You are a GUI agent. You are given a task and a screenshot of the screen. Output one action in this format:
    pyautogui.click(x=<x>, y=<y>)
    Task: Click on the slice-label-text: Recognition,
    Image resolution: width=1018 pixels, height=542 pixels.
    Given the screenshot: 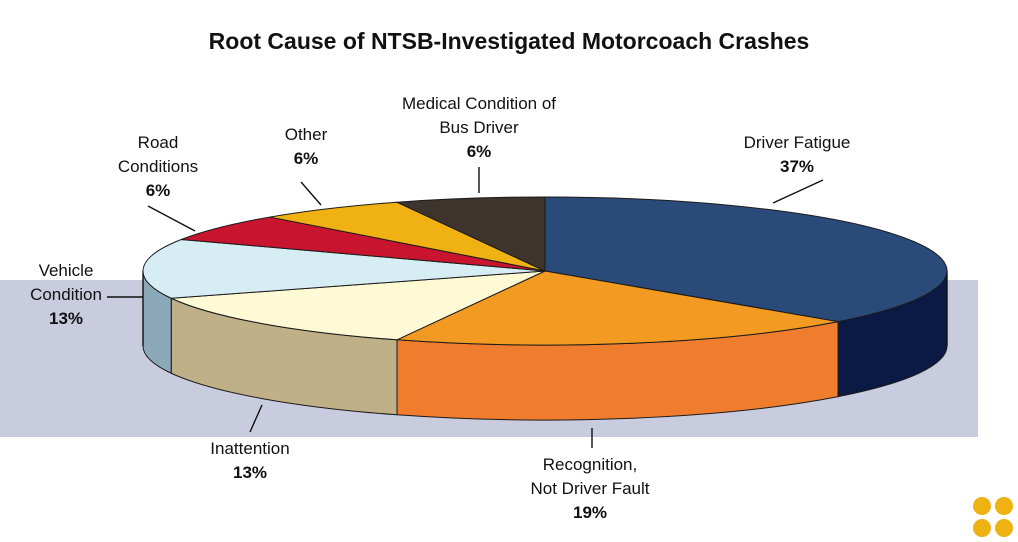 What is the action you would take?
    pyautogui.click(x=590, y=464)
    